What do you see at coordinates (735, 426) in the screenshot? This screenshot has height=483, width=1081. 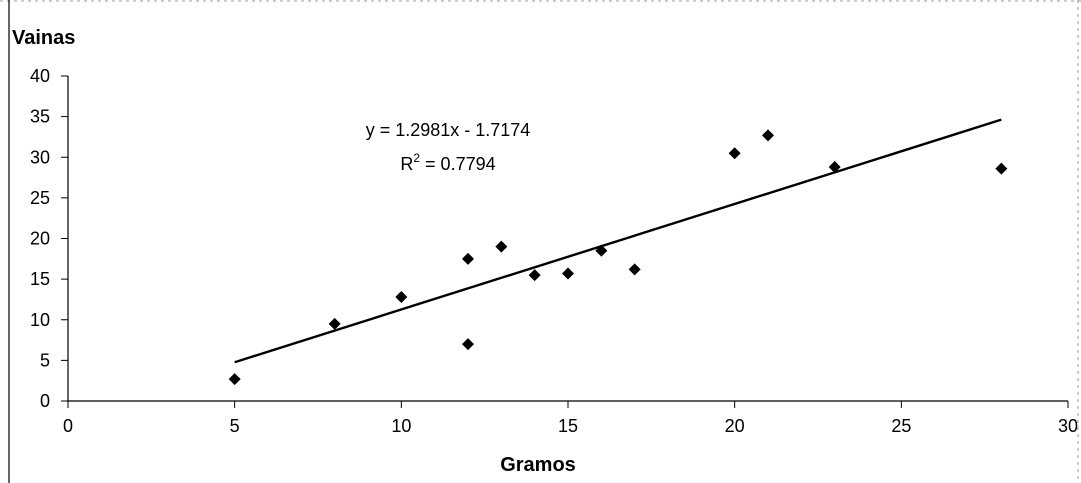 I see `x-tick-label: 20` at bounding box center [735, 426].